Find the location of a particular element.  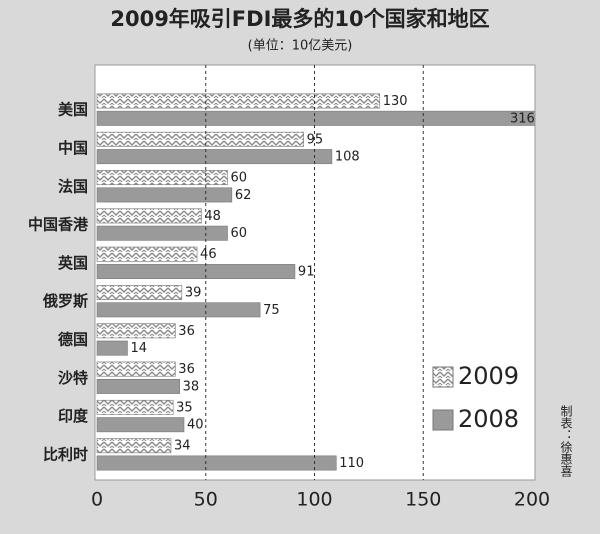

annotation: 制表：徐惠喜 is located at coordinates (566, 441).